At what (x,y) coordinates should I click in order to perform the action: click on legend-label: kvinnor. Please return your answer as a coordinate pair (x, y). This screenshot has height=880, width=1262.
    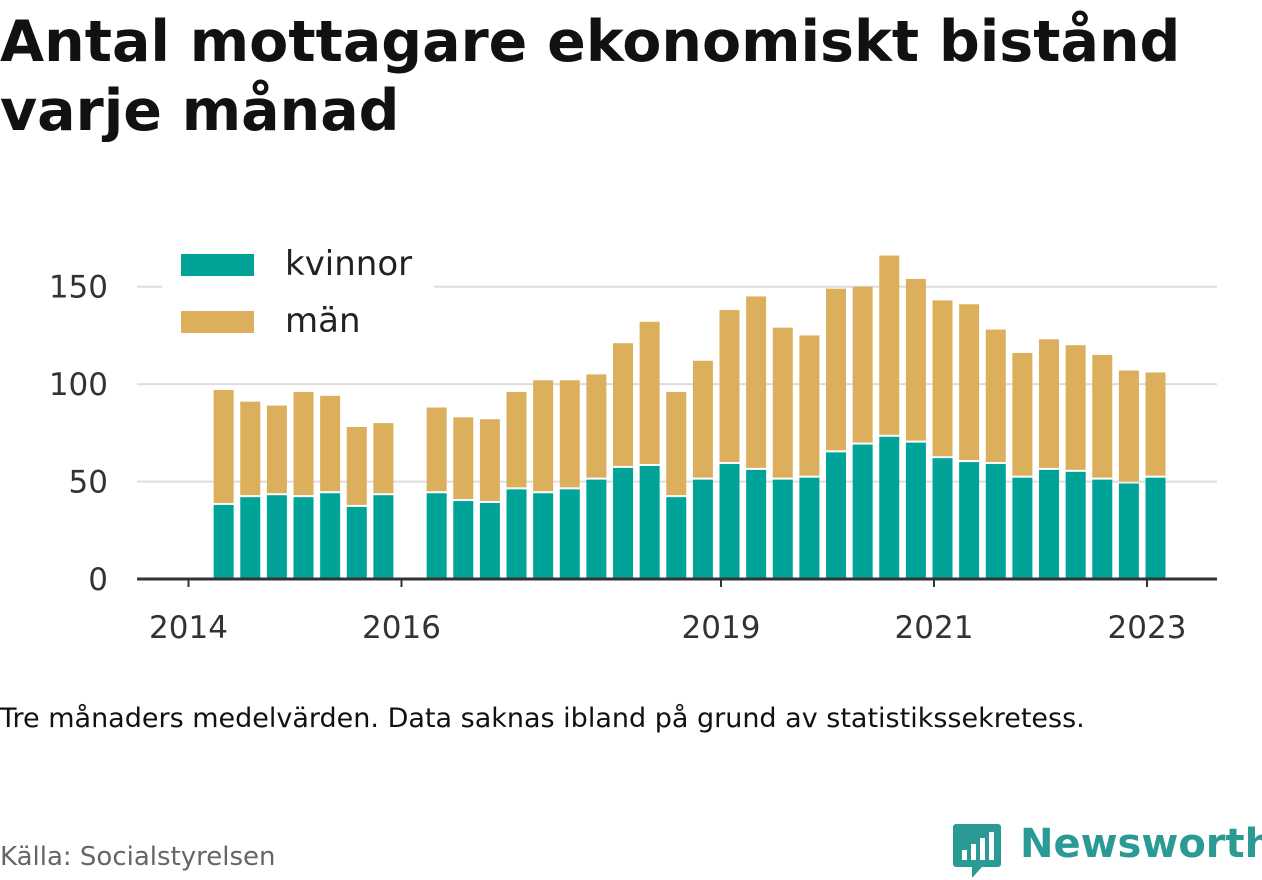
    Looking at the image, I should click on (348, 264).